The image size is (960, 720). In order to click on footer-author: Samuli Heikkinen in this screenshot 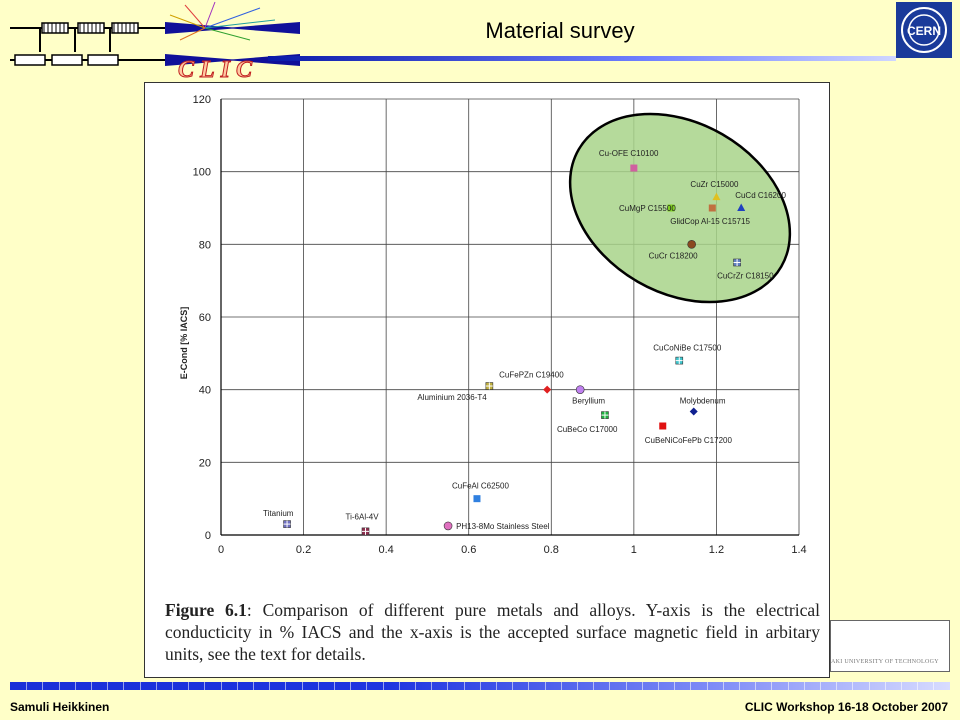, I will do `click(60, 707)`.